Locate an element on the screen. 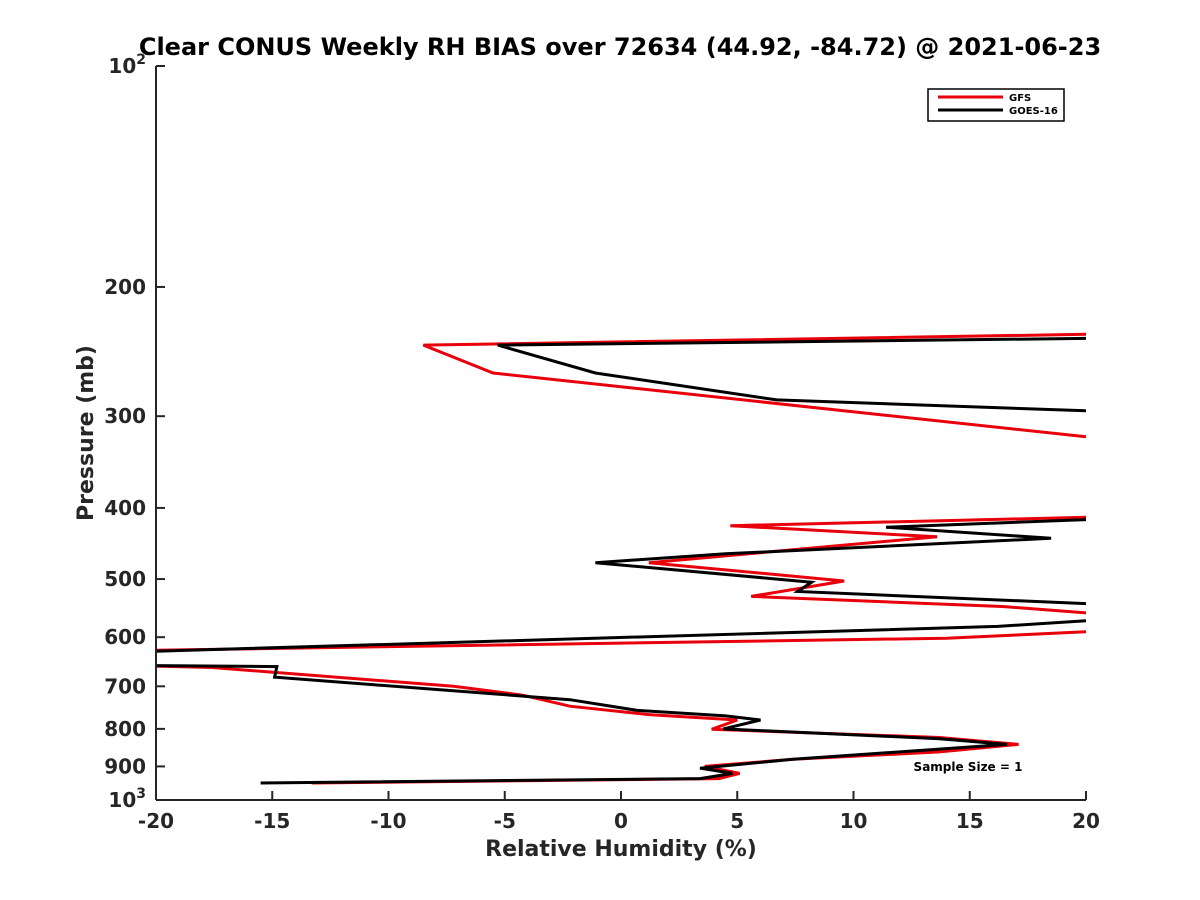 The height and width of the screenshot is (900, 1200). y-tick-label: 200 is located at coordinates (125, 287).